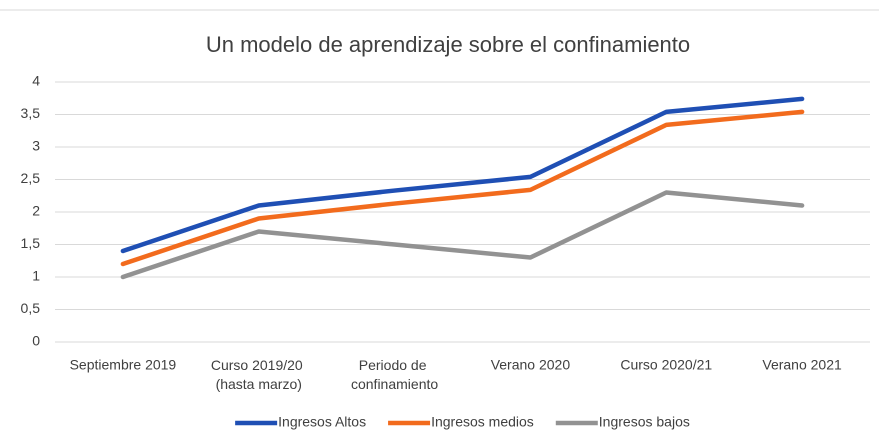 Image resolution: width=879 pixels, height=446 pixels. I want to click on y-tick-label: 2, so click(36, 211).